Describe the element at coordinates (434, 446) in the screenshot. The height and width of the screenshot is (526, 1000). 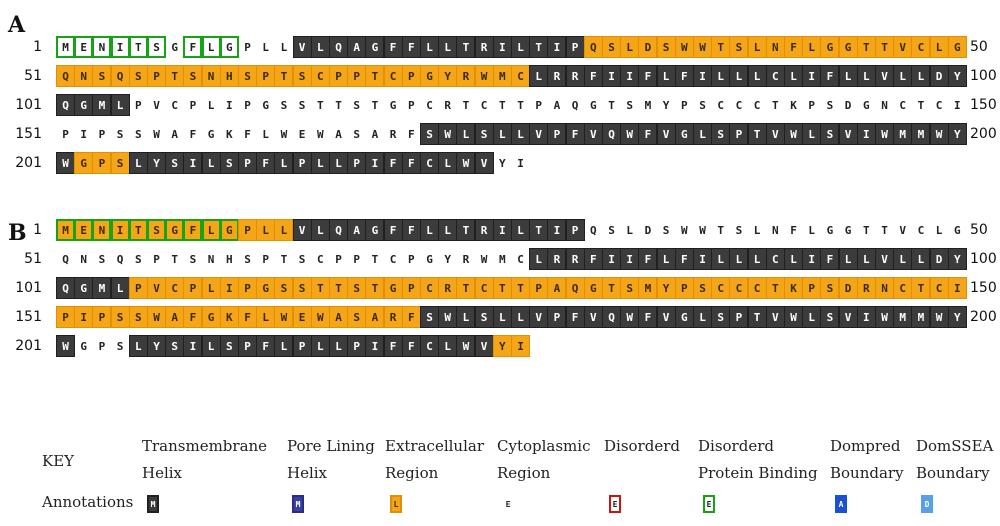
I see `key-item-line1: Extracellular` at that location.